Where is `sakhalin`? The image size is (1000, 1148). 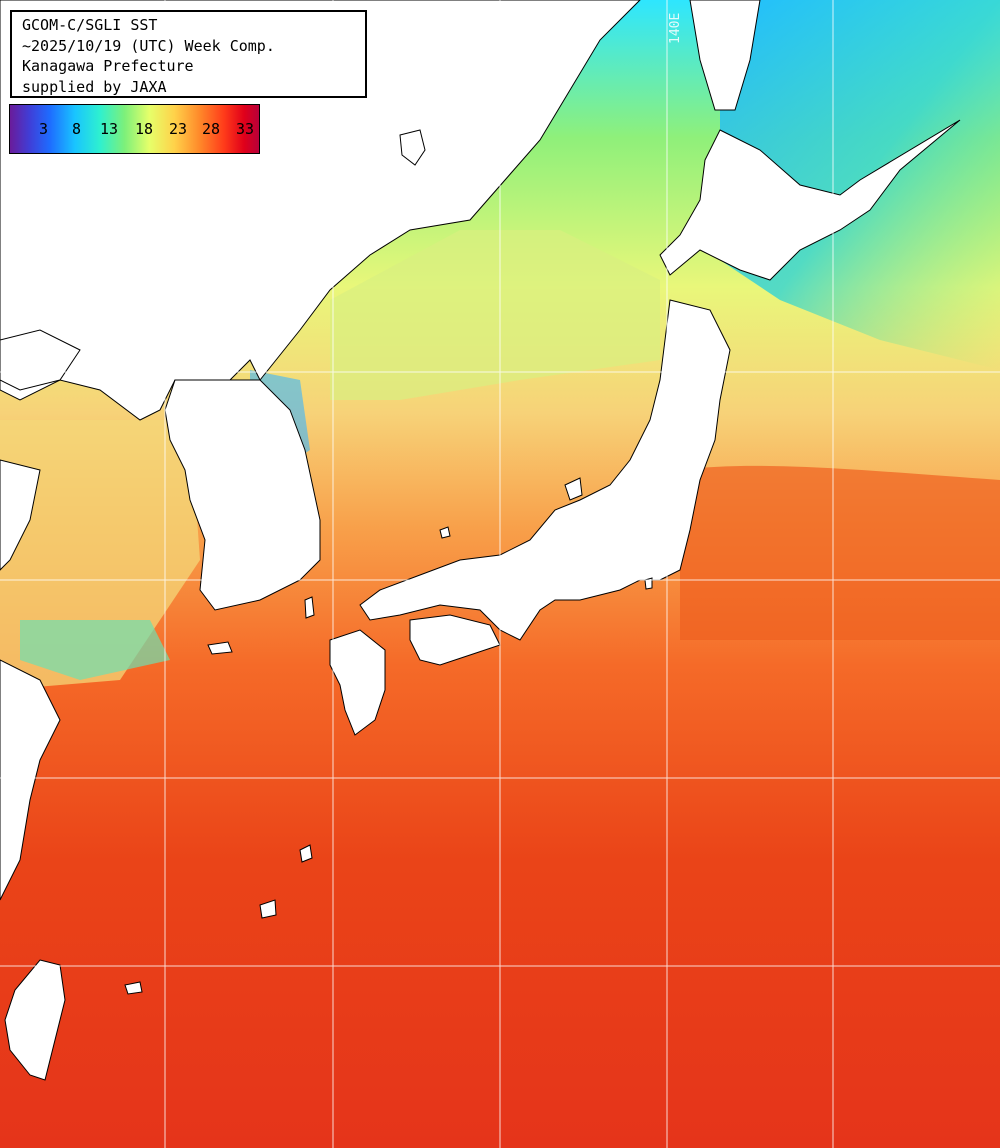 sakhalin is located at coordinates (725, 55).